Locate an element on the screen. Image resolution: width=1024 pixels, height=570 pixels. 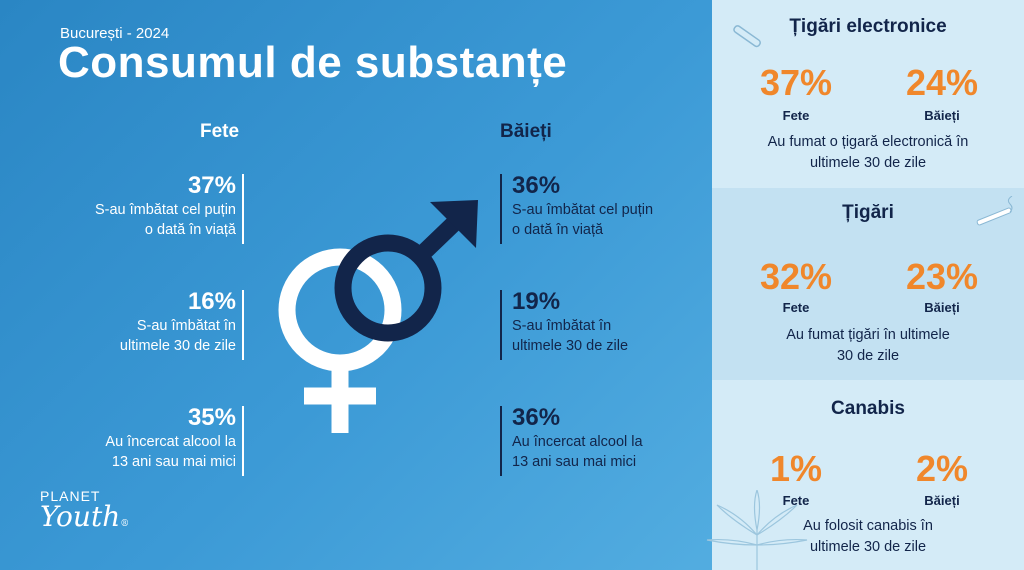
cigarette-icon is located at coordinates (994, 211).